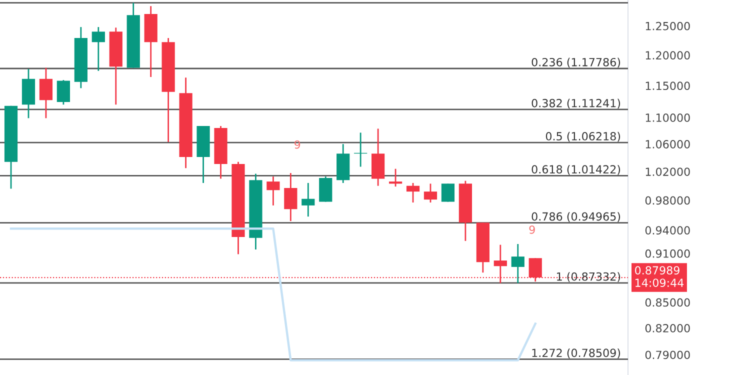  Describe the element at coordinates (576, 217) in the screenshot. I see `ref-line-label: 0.786 (0.94965)` at that location.